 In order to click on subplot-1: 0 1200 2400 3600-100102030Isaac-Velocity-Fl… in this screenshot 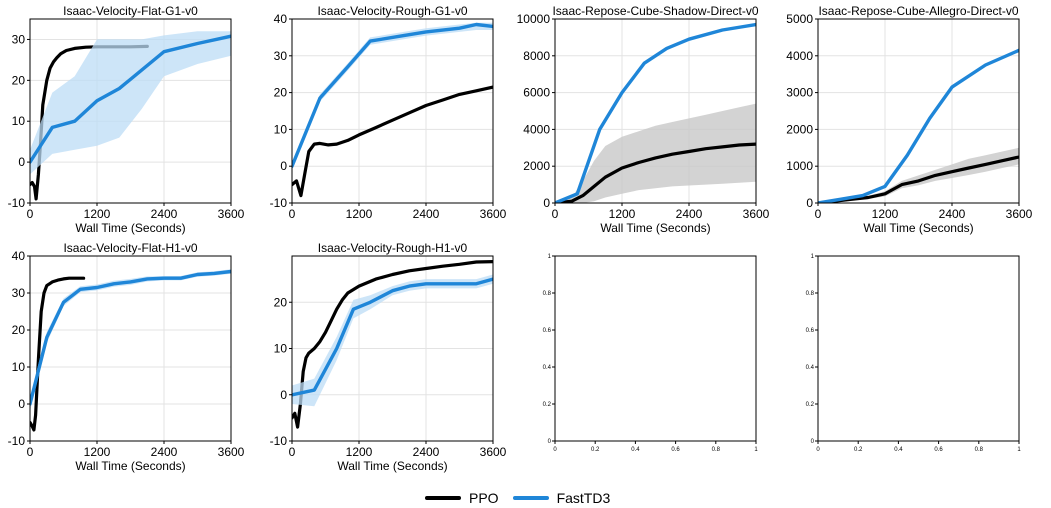, I will do `click(126, 119)`.